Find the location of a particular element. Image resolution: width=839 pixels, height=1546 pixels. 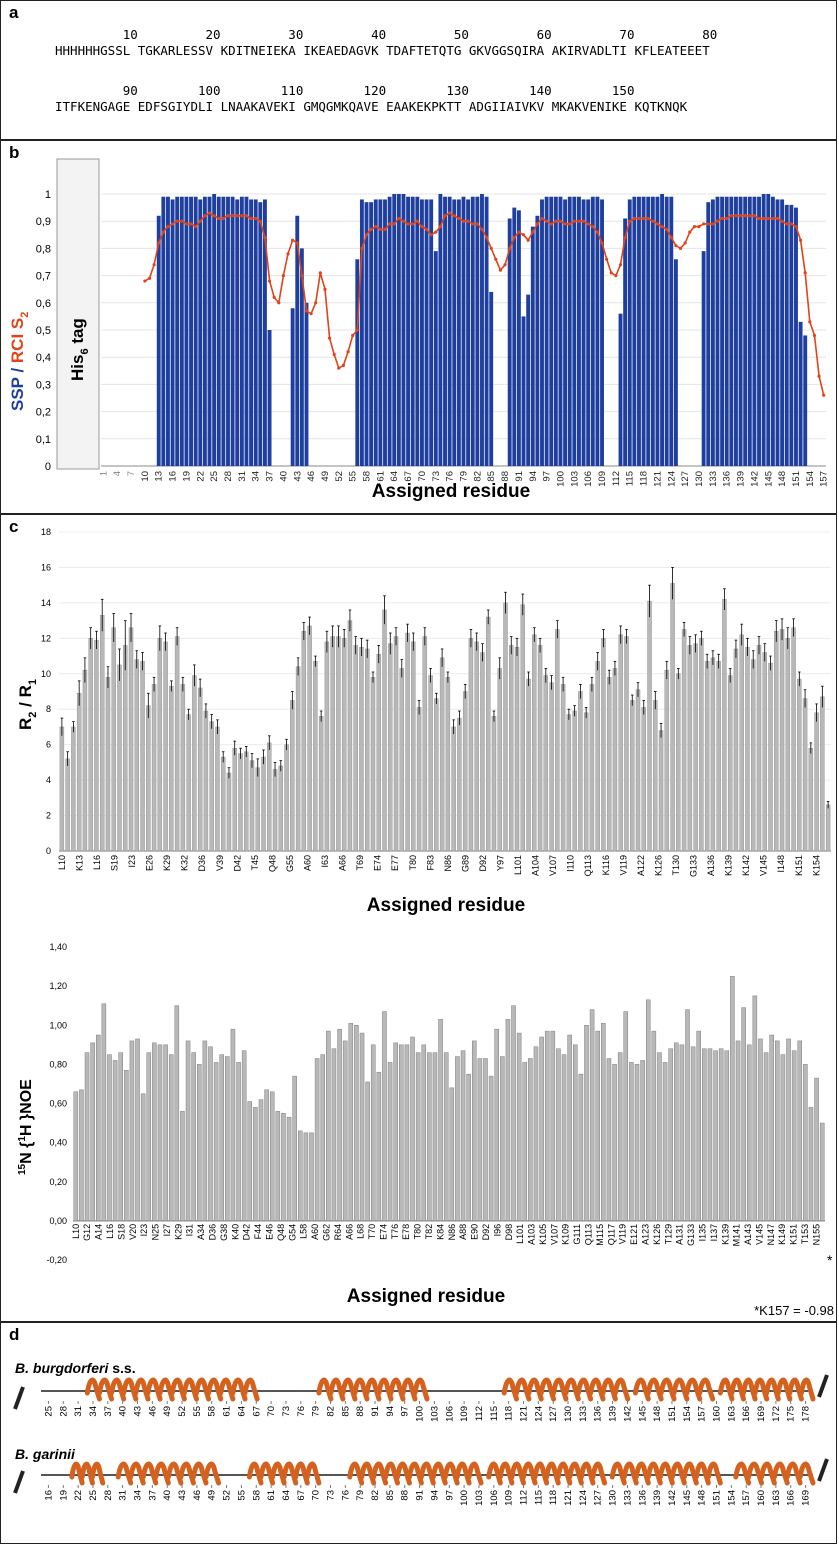

x-tick-label: E90 is located at coordinates (475, 1232).